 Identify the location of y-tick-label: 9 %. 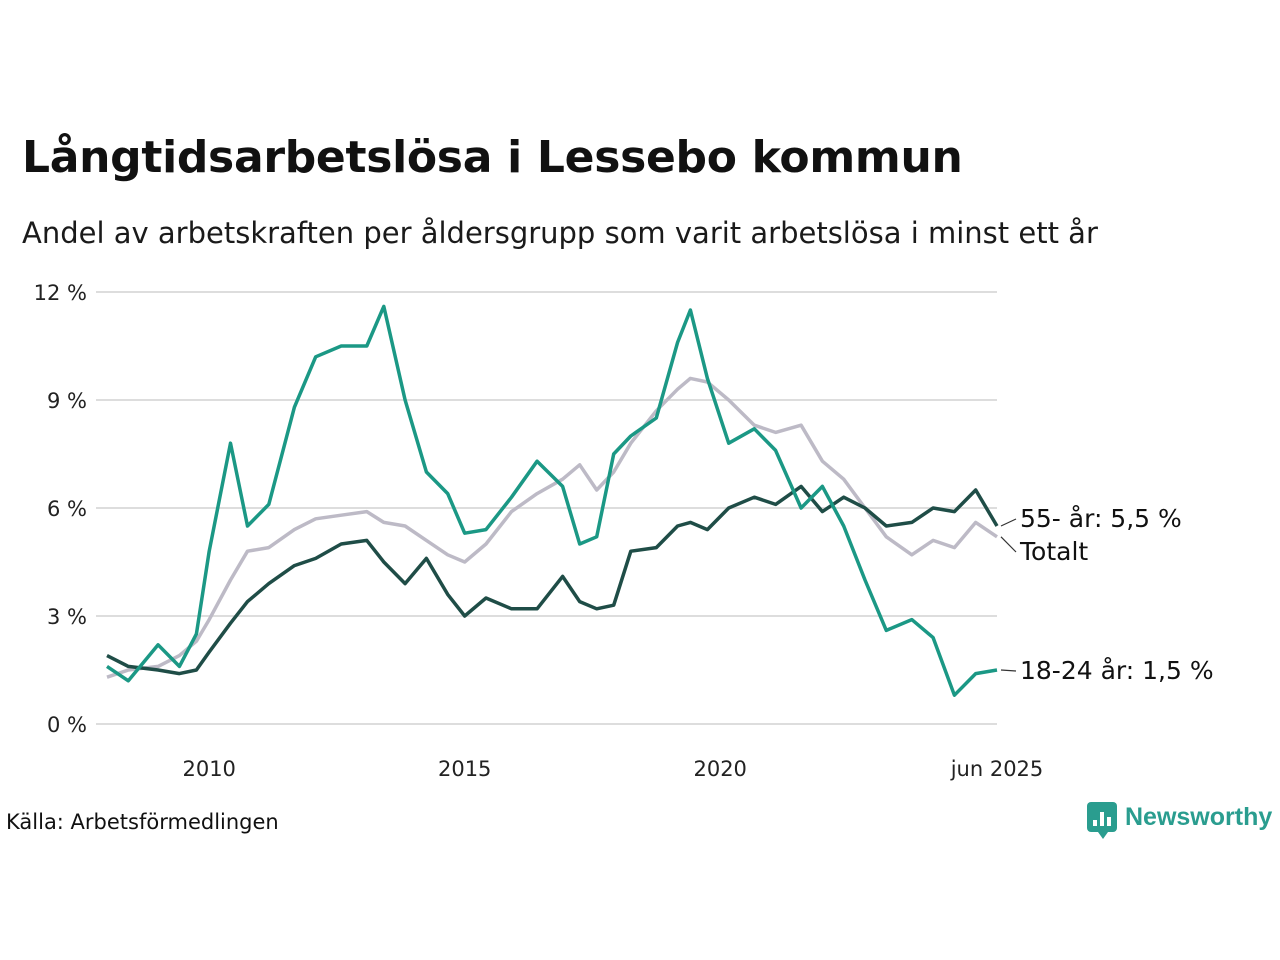
(67, 401).